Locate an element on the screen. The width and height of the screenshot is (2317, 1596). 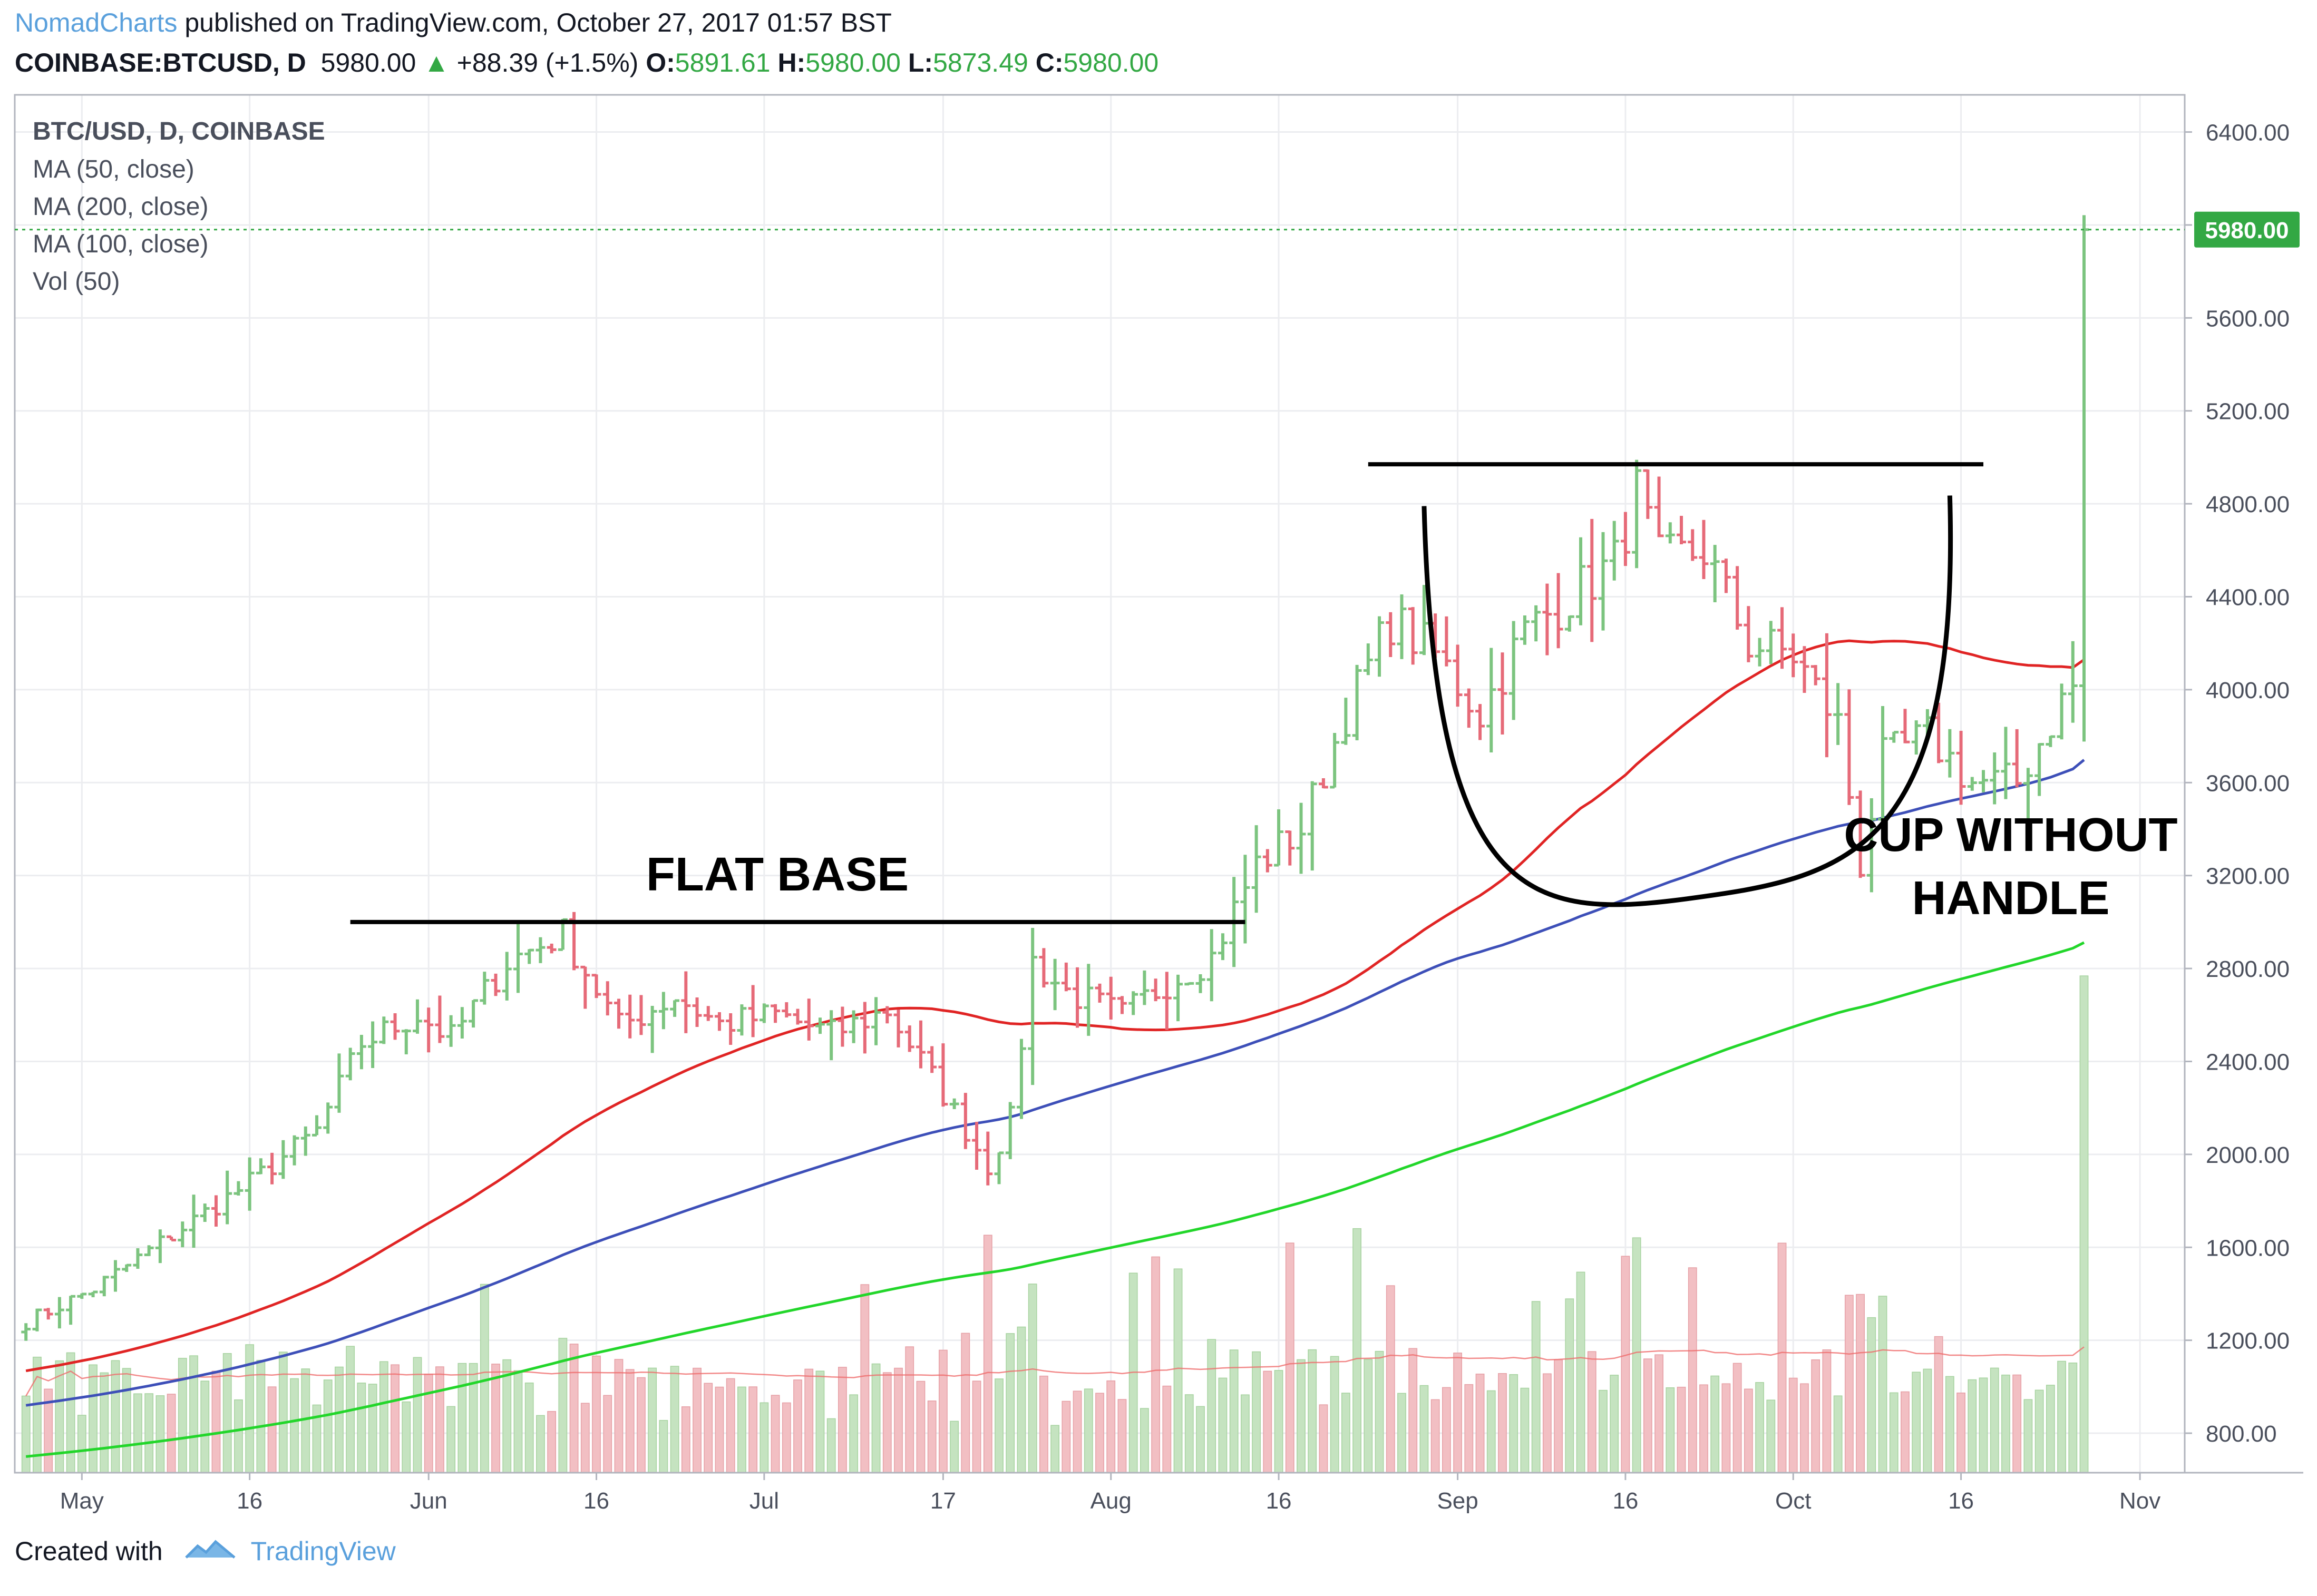
legend-ma200: MA (200, close) is located at coordinates (120, 207).